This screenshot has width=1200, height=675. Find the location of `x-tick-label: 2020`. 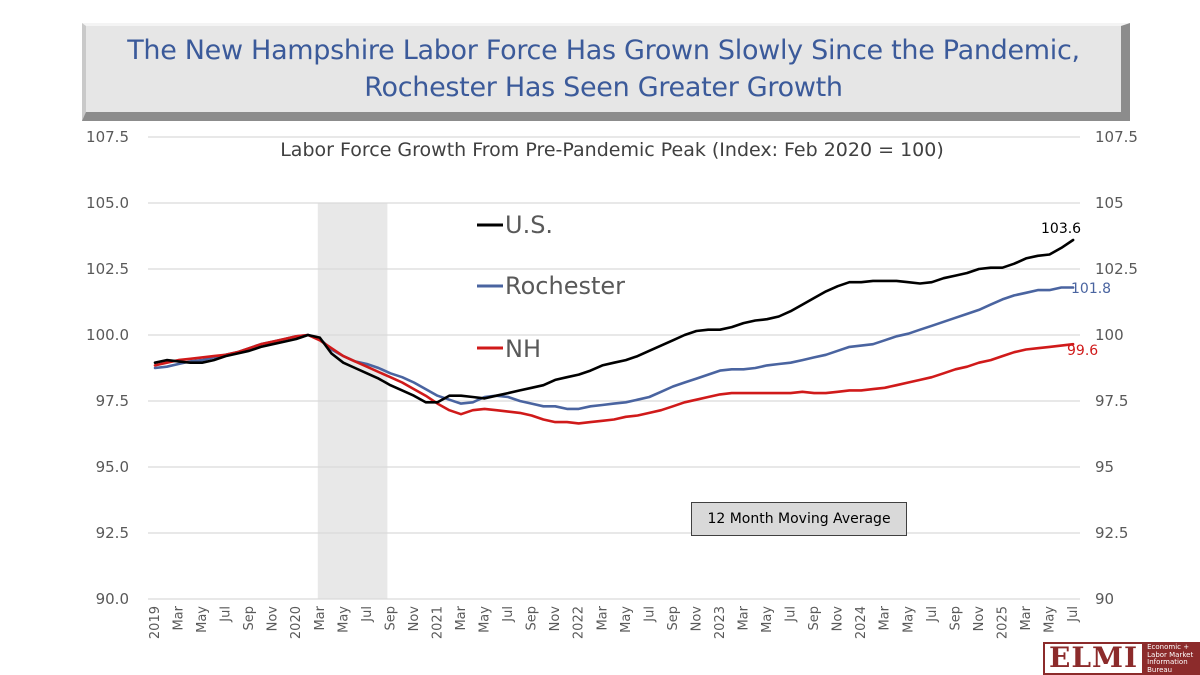

x-tick-label: 2020 is located at coordinates (296, 622).